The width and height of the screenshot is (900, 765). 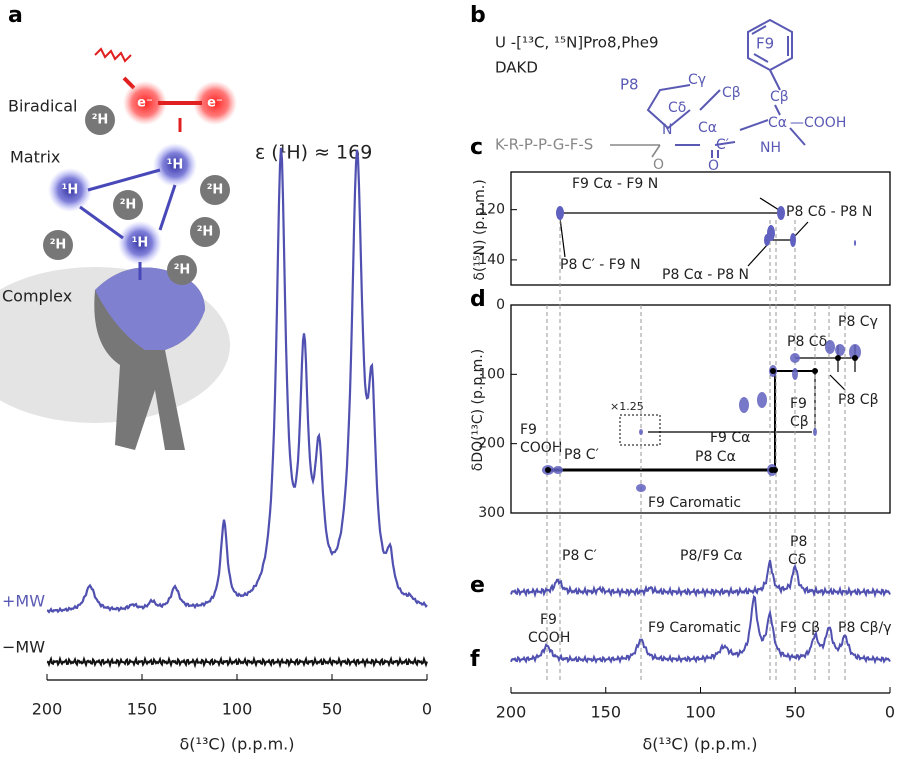 I want to click on biradical-label: Biradical, so click(x=42, y=106).